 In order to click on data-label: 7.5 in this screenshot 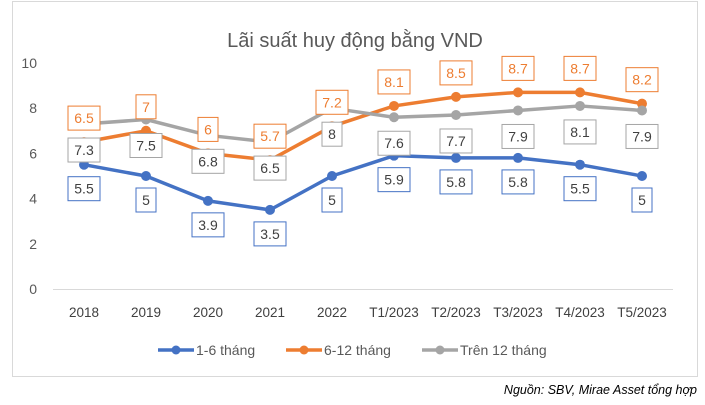, I will do `click(146, 146)`.